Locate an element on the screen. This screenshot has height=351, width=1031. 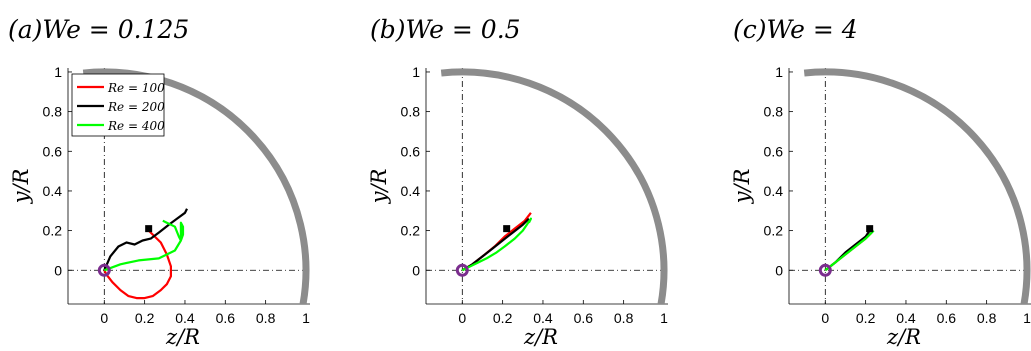
legend-label: Re = 100 is located at coordinates (136, 88).